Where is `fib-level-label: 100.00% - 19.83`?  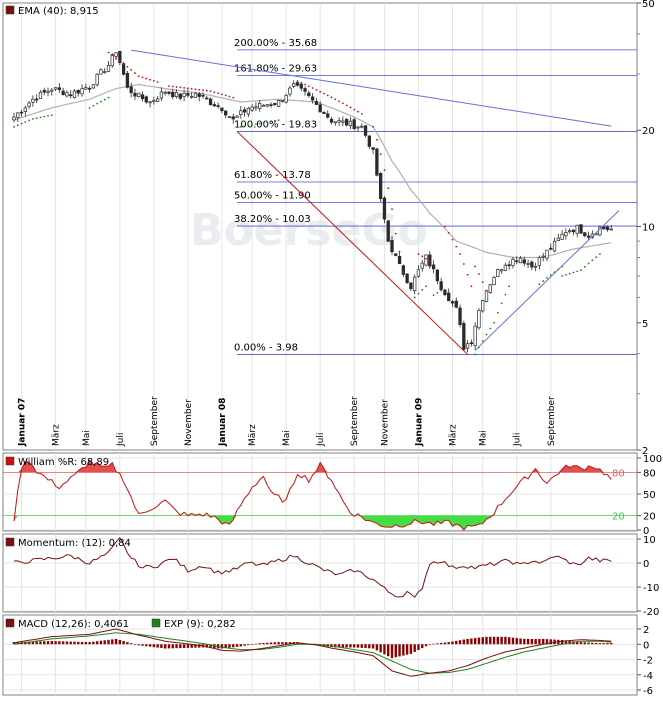 fib-level-label: 100.00% - 19.83 is located at coordinates (275, 124).